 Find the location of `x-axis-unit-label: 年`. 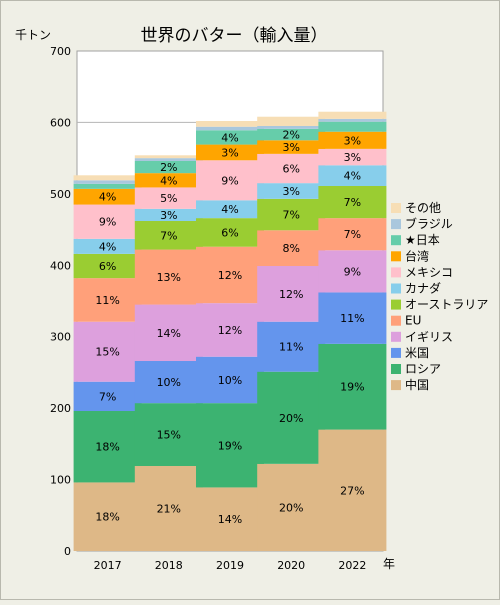

x-axis-unit-label: 年 is located at coordinates (389, 564).